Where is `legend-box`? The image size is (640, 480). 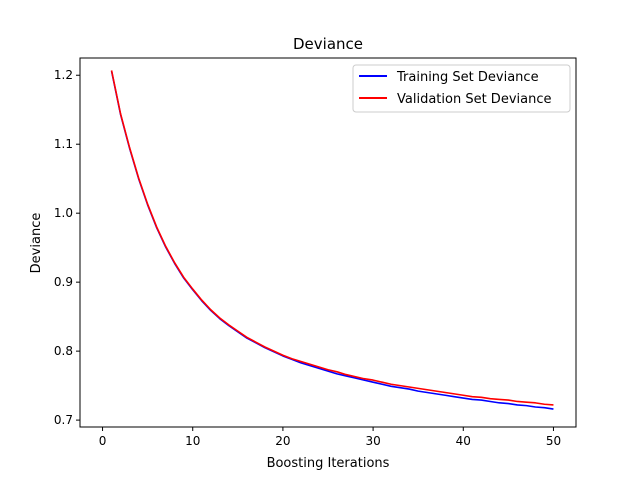
legend-box is located at coordinates (461, 88).